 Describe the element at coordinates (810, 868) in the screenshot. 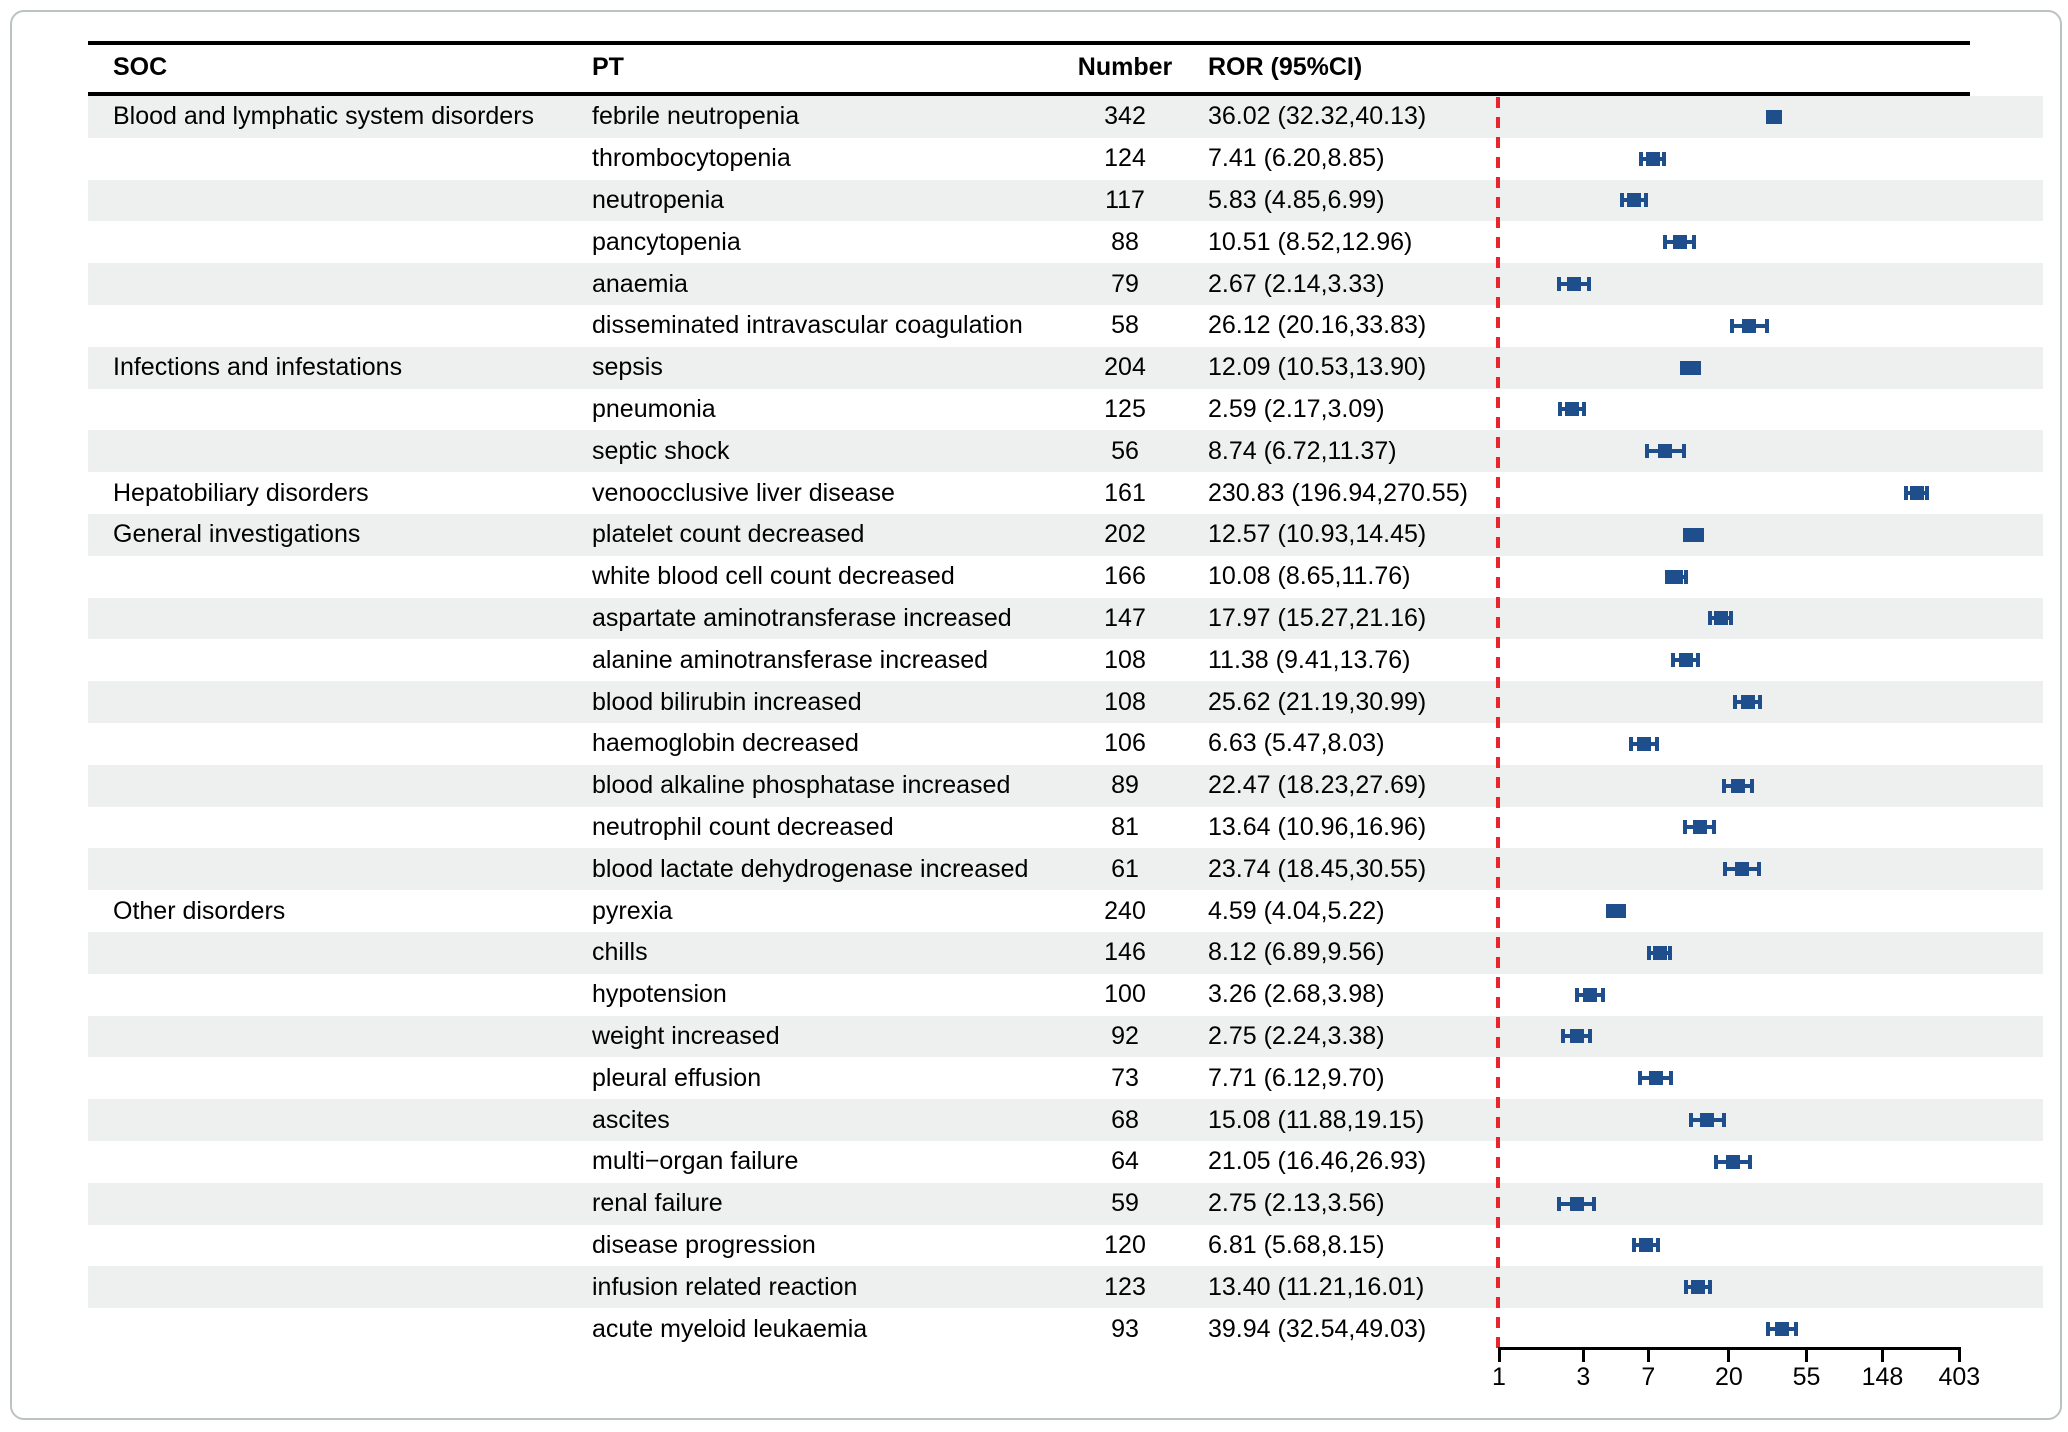

I see `pt-cell: blood lactate dehydrogenase increased` at that location.